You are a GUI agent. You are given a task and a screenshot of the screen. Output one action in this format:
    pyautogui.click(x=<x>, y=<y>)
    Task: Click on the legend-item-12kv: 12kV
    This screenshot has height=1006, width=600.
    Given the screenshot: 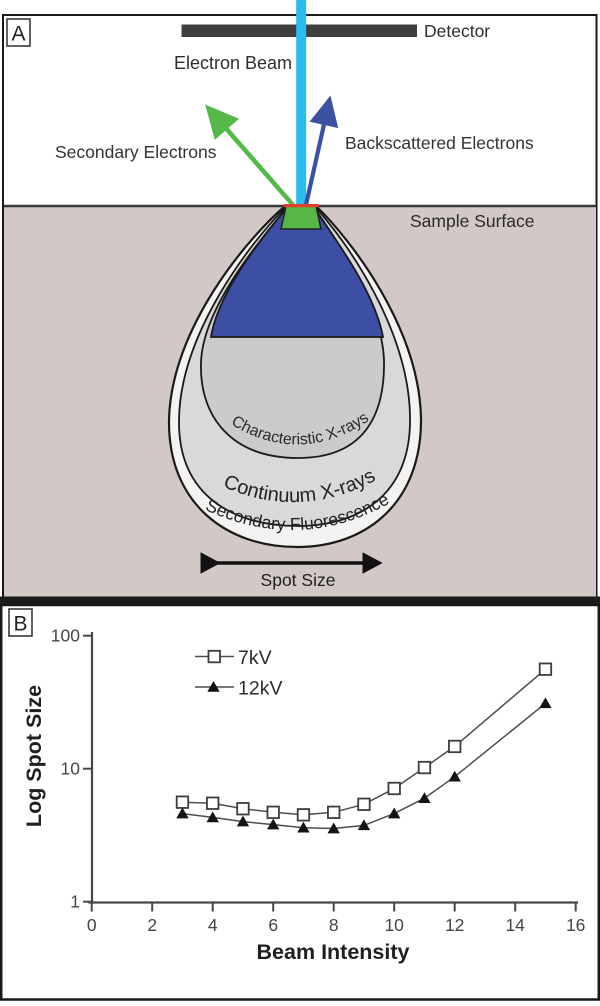 What is the action you would take?
    pyautogui.click(x=238, y=689)
    